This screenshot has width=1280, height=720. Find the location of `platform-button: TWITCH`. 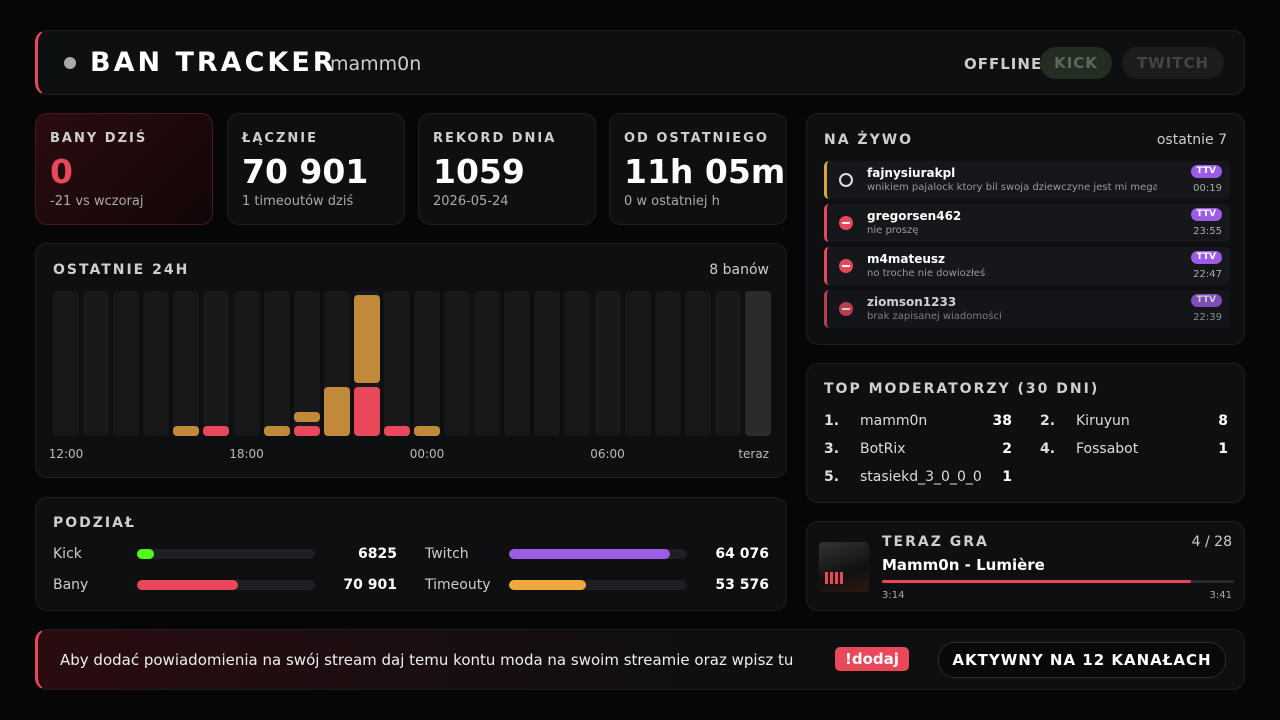

platform-button: TWITCH is located at coordinates (1173, 63).